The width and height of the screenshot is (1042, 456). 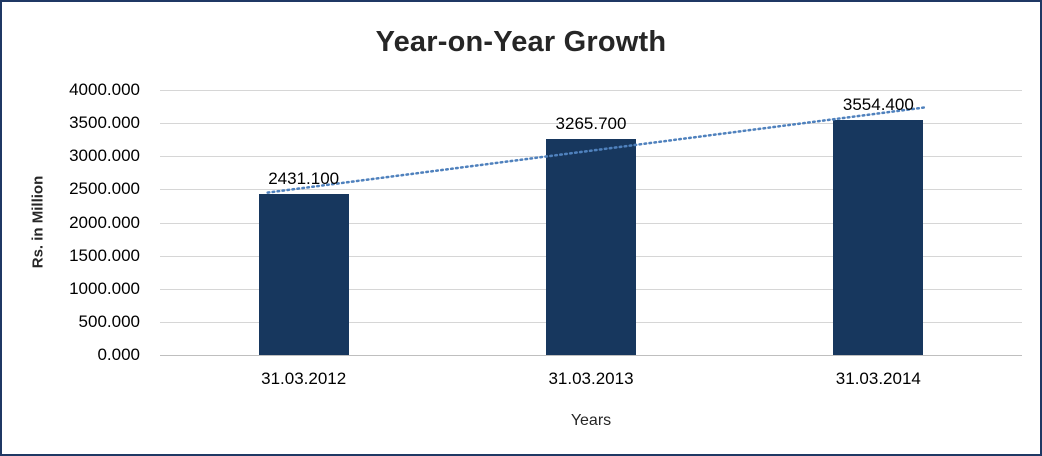 I want to click on y-tick-label: 4000.000, so click(x=104, y=89).